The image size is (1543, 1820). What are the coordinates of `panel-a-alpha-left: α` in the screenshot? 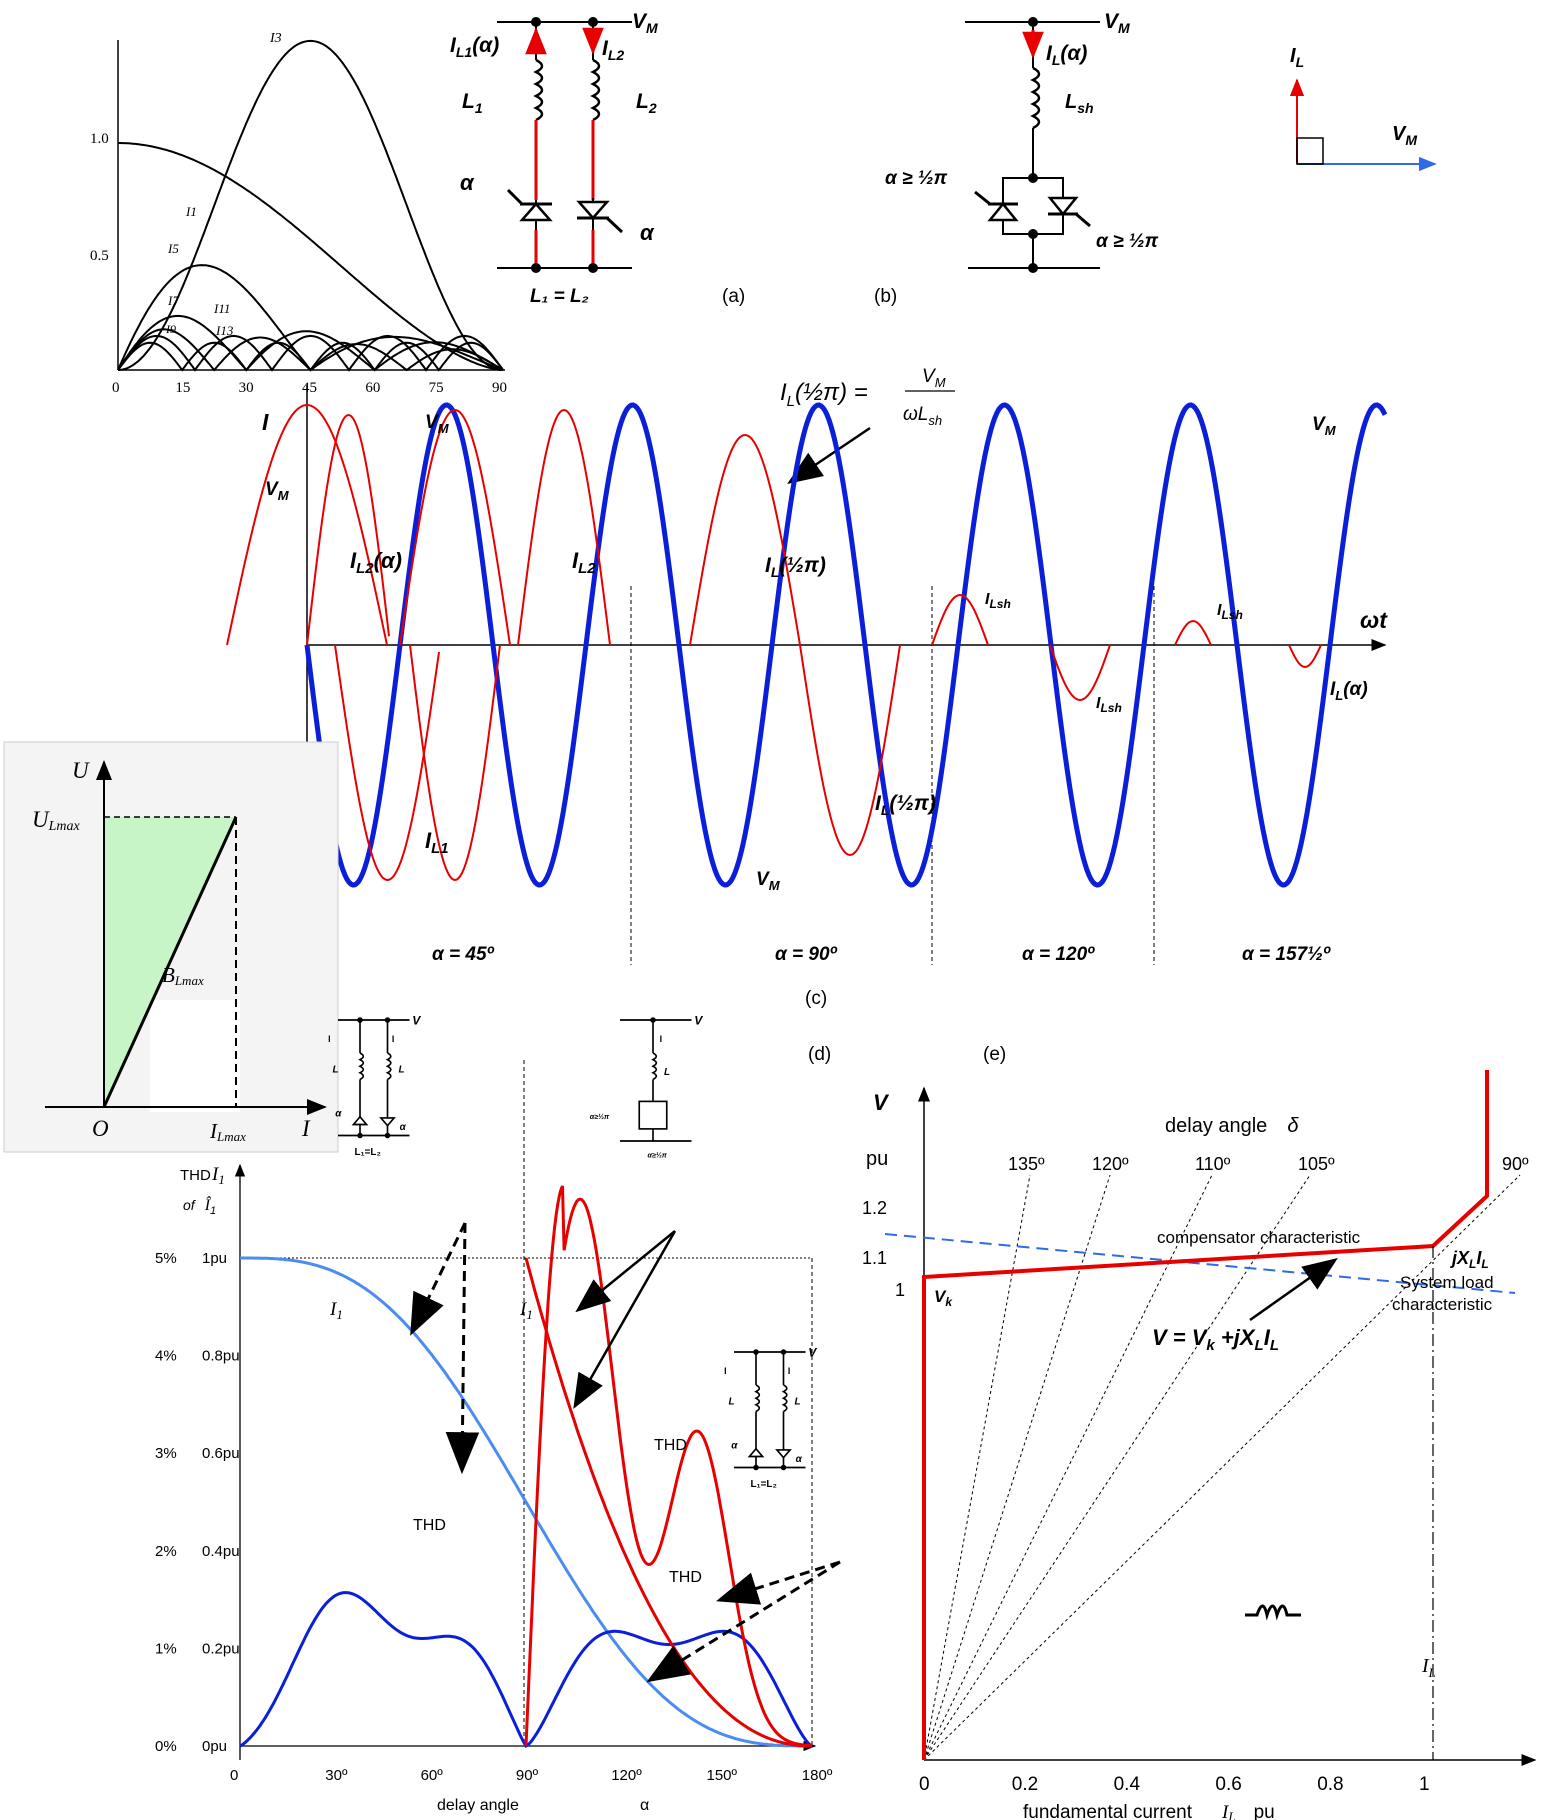 It's located at (467, 182).